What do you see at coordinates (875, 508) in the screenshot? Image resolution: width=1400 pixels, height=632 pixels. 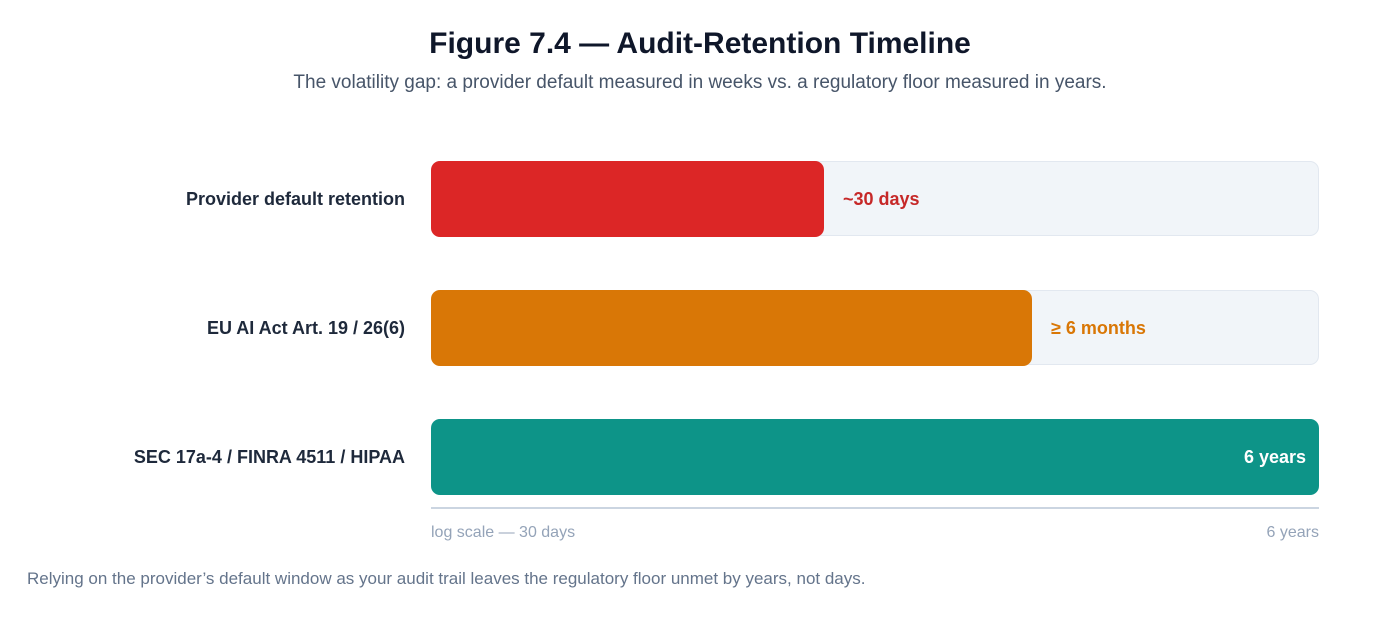 I see `x-axis-line` at bounding box center [875, 508].